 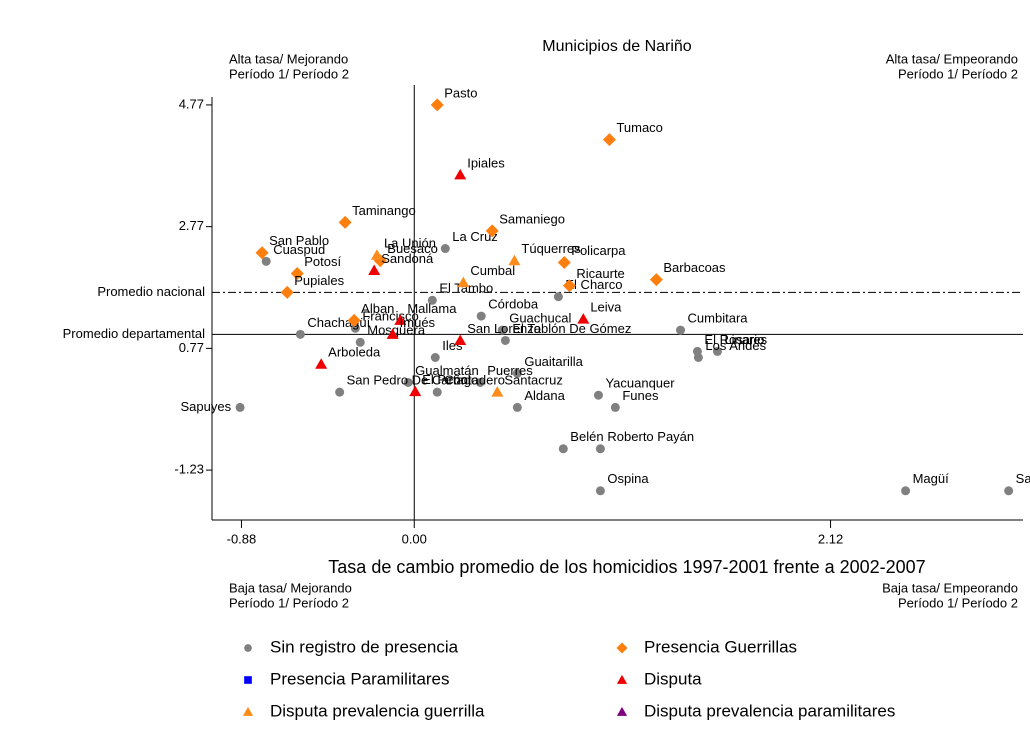 I want to click on point-label: Los Andes, so click(x=735, y=345).